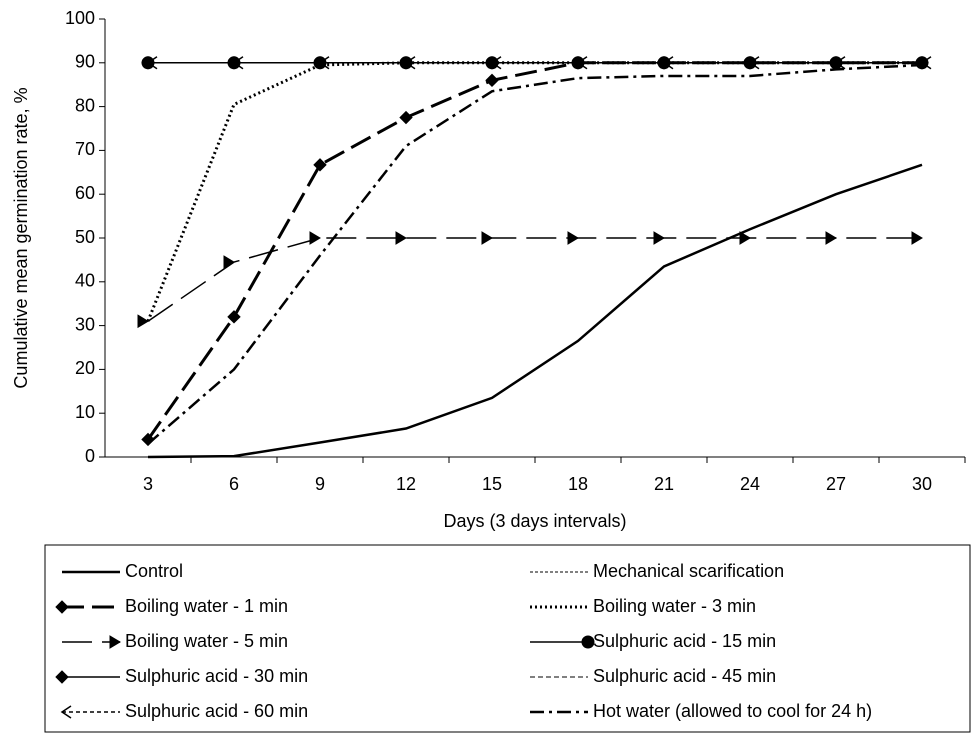 This screenshot has height=738, width=975. Describe the element at coordinates (154, 571) in the screenshot. I see `legend-label: Control` at that location.